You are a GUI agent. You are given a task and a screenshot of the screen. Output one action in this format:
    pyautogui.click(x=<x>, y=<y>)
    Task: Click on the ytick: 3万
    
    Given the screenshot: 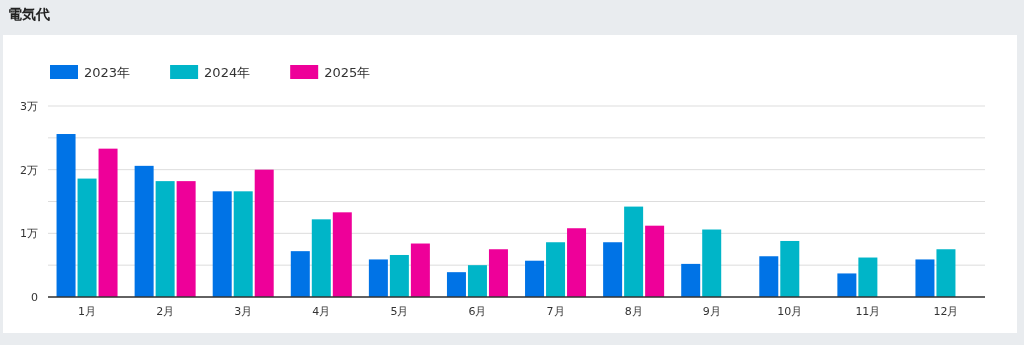 What is the action you would take?
    pyautogui.click(x=29, y=106)
    